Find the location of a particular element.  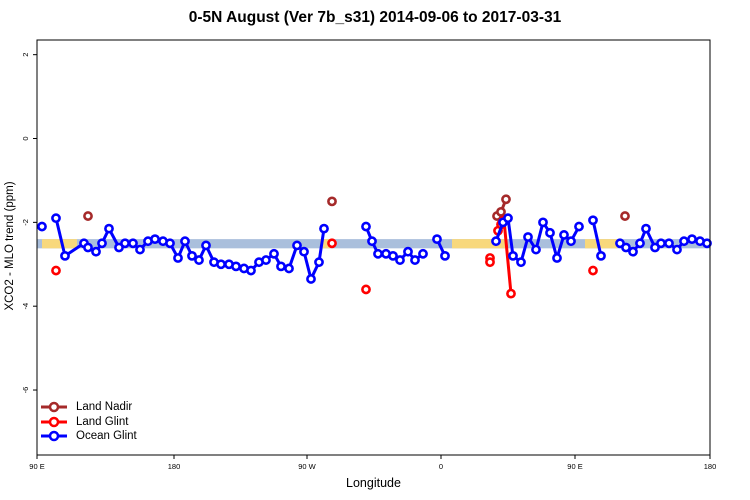

y-axis-label: XCO2 - MLO trend (ppm) is located at coordinates (10, 246).